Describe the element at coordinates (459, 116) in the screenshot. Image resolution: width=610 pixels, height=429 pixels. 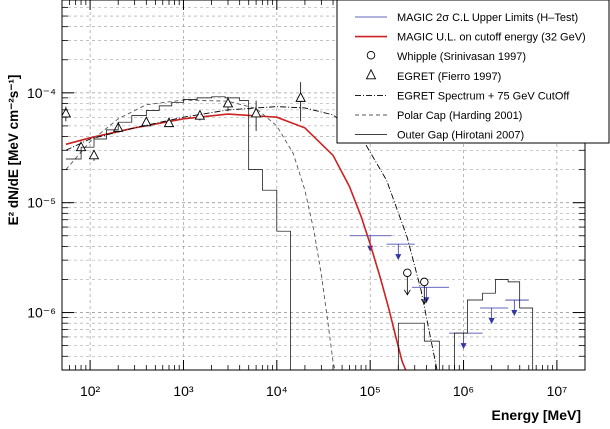
I see `legend-label: Polar Cap (Harding 2001)` at that location.